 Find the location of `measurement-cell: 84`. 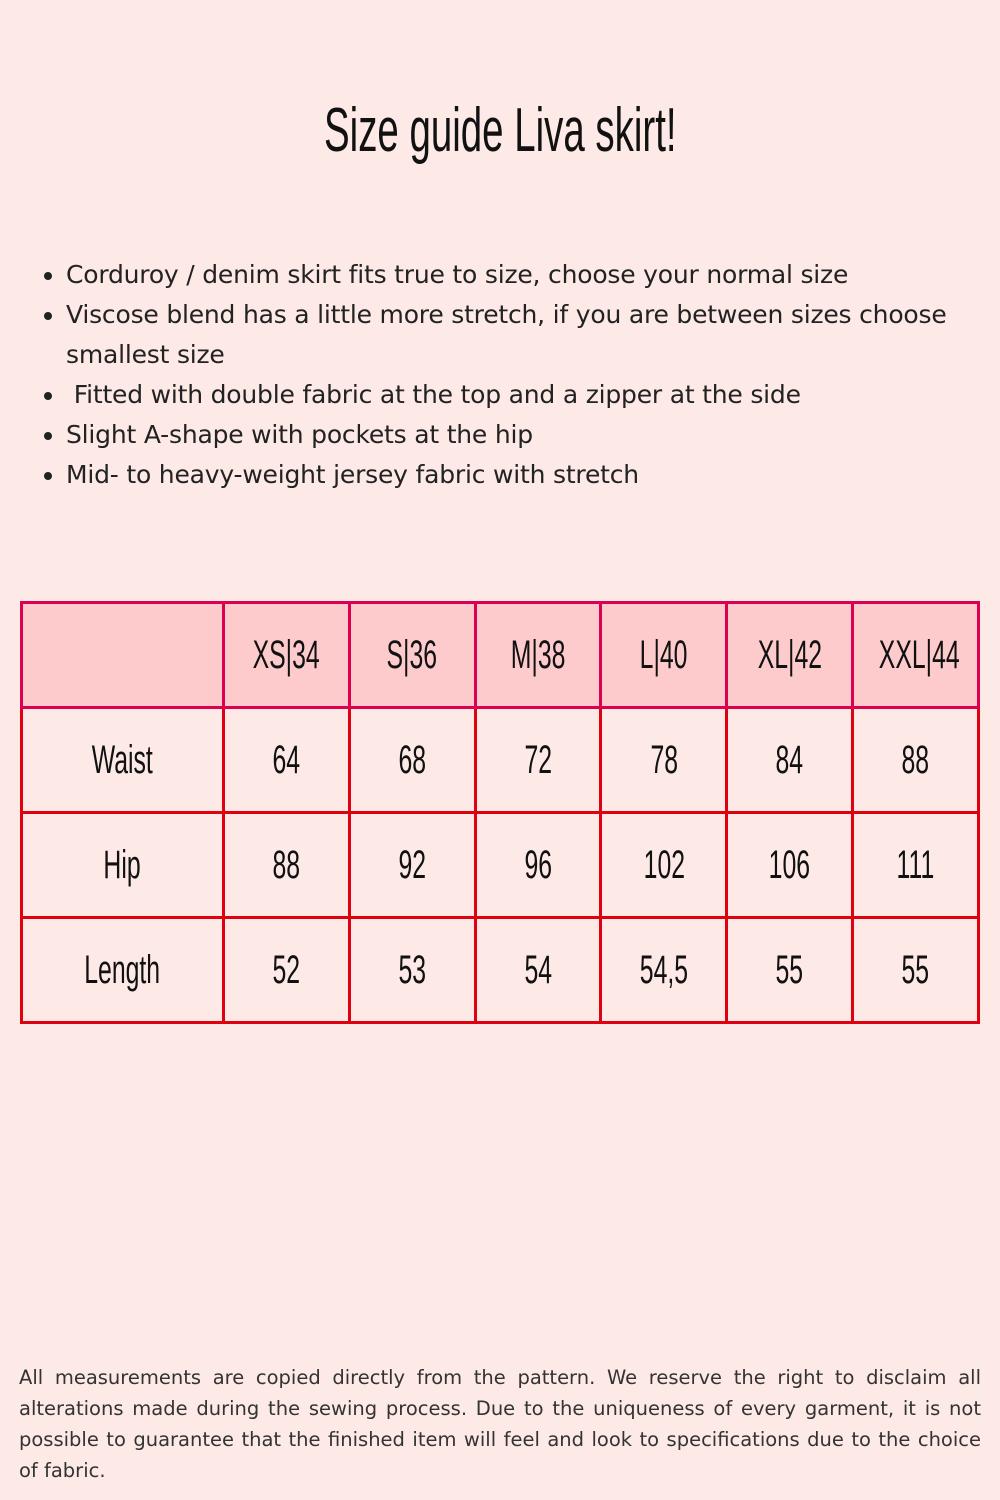

measurement-cell: 84 is located at coordinates (790, 760).